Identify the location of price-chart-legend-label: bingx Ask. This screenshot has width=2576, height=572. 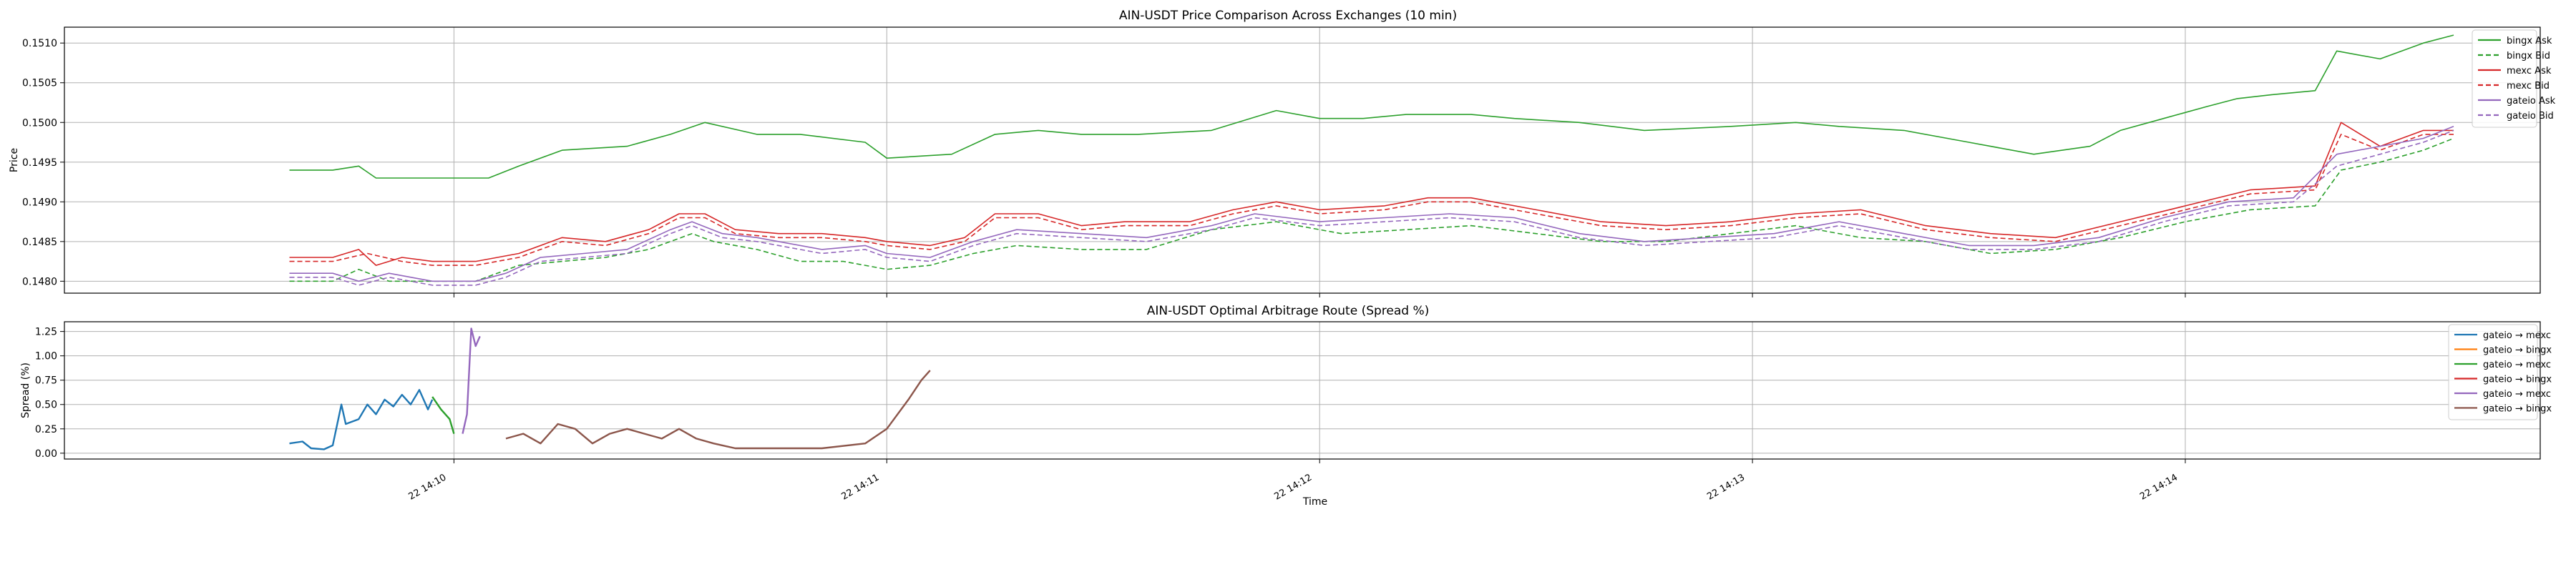
(2529, 41).